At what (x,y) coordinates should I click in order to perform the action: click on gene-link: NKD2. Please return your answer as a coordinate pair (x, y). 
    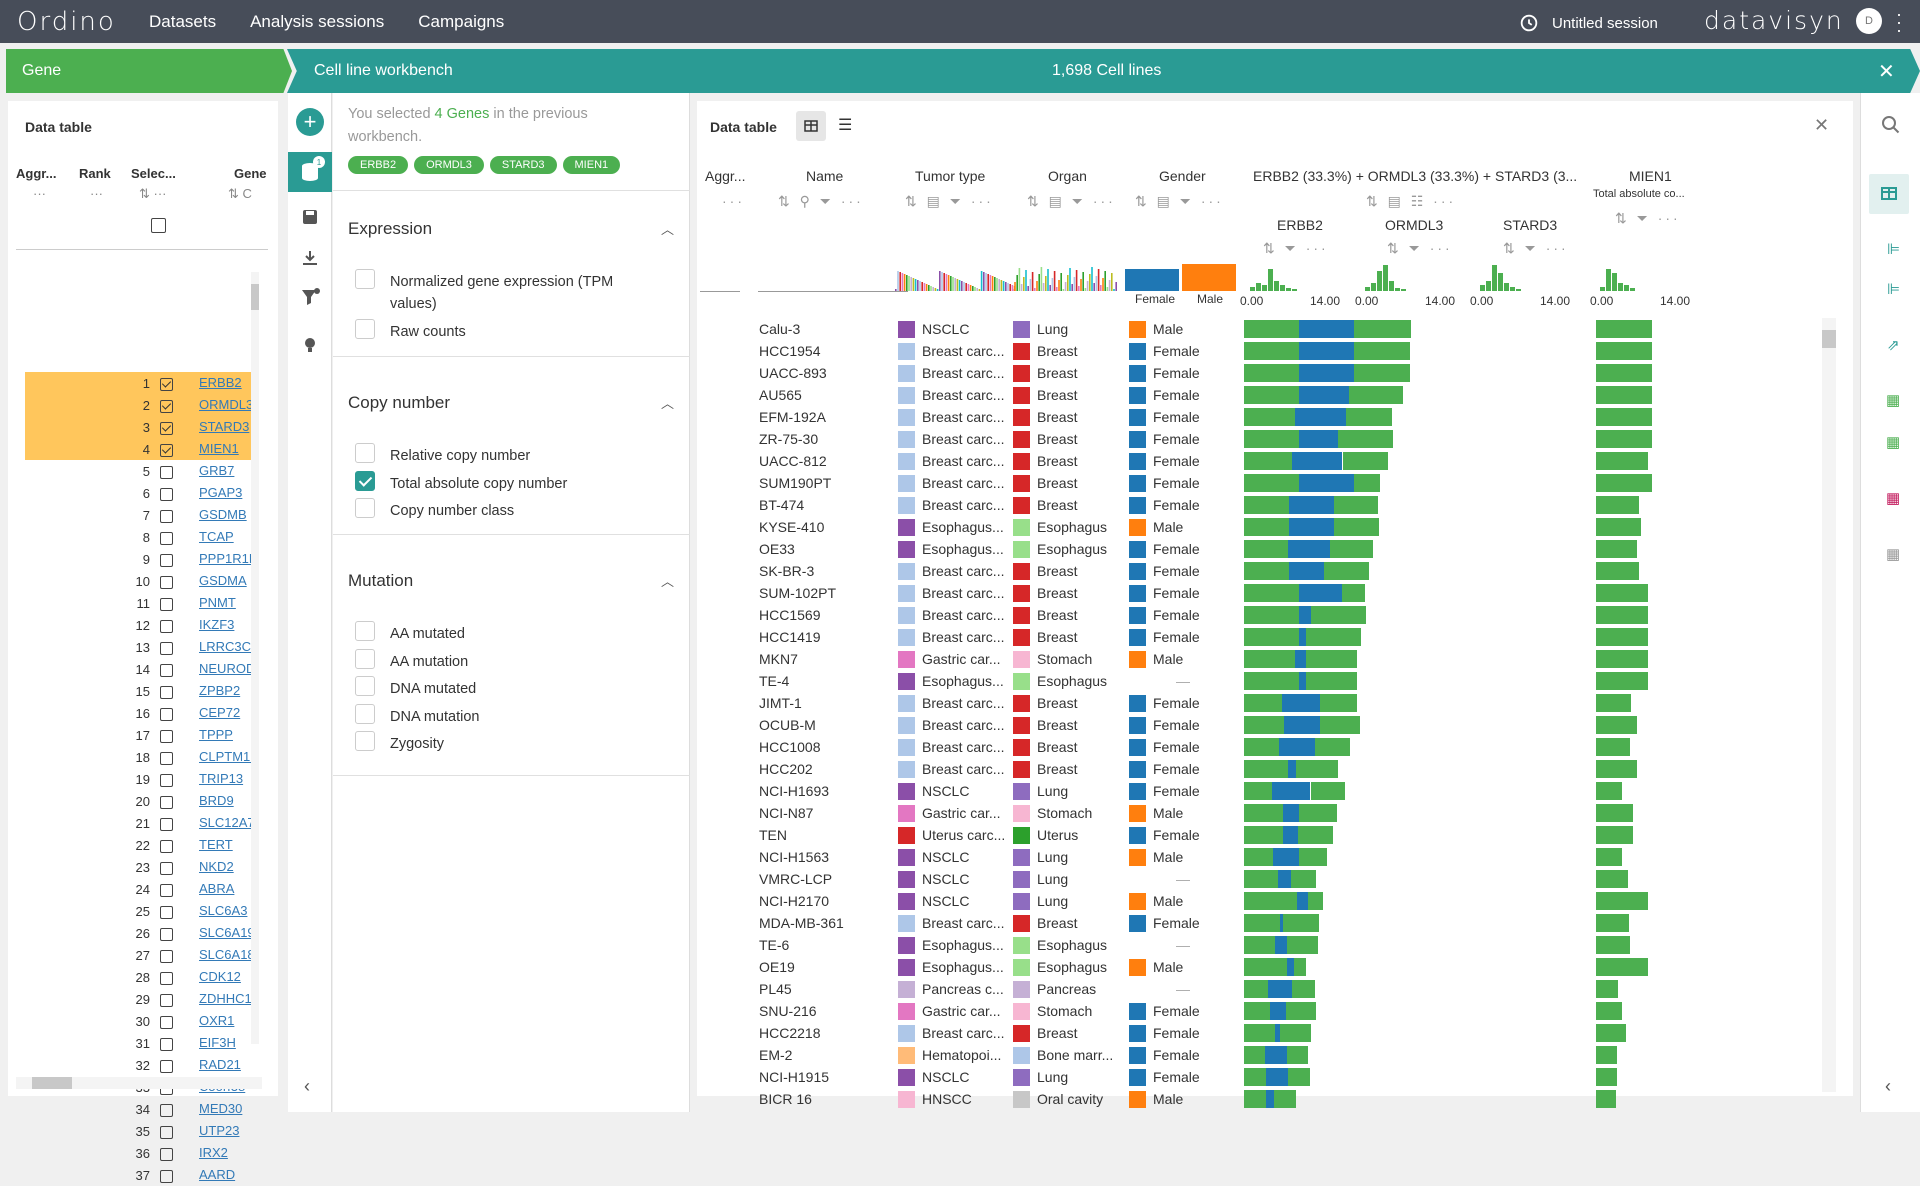
    Looking at the image, I should click on (216, 866).